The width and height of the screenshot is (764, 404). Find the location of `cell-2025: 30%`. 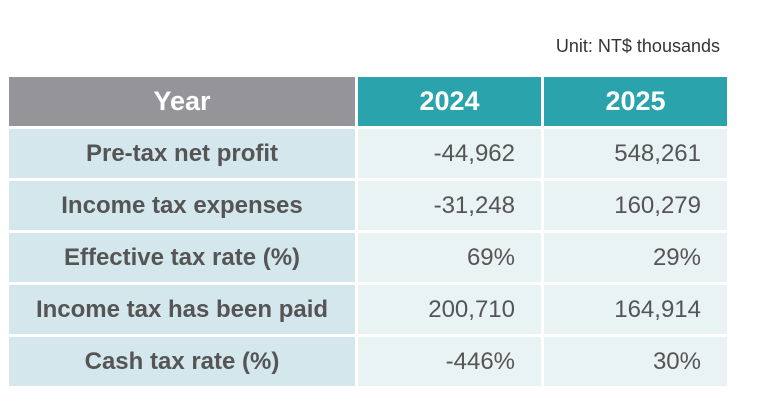

cell-2025: 30% is located at coordinates (635, 361).